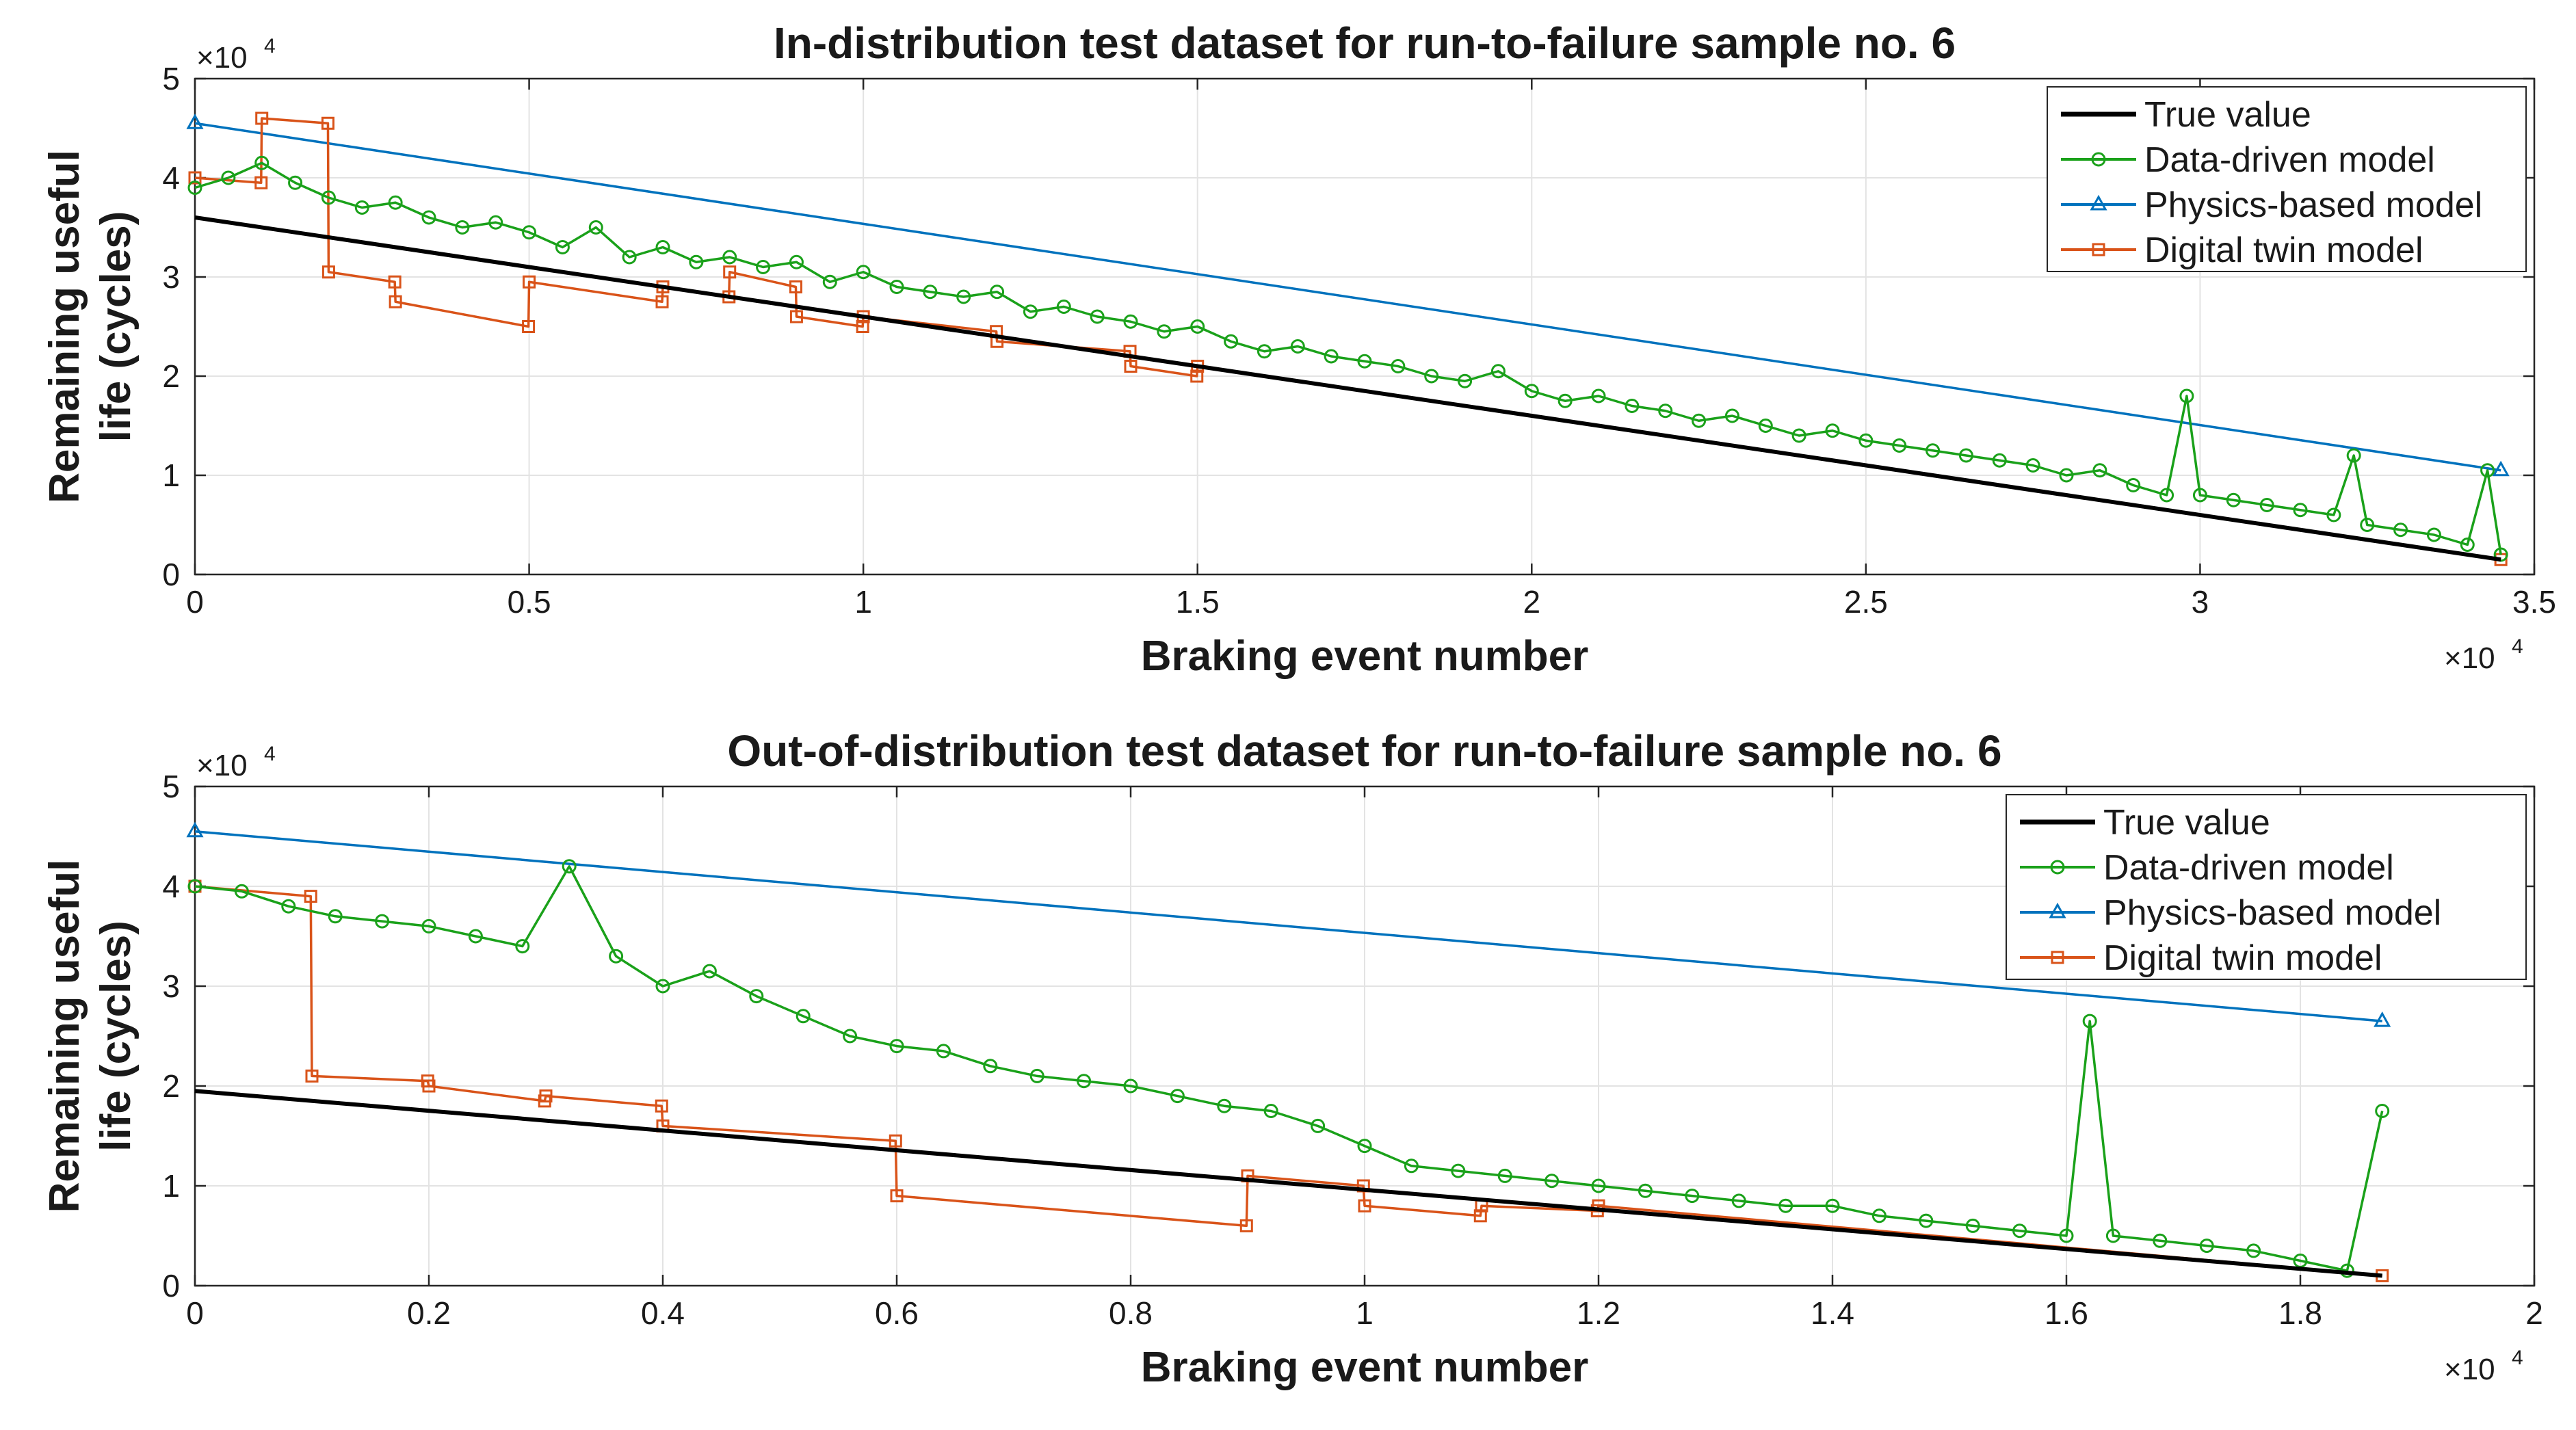 The image size is (2576, 1430). What do you see at coordinates (1531, 602) in the screenshot?
I see `x-tick-label: 2` at bounding box center [1531, 602].